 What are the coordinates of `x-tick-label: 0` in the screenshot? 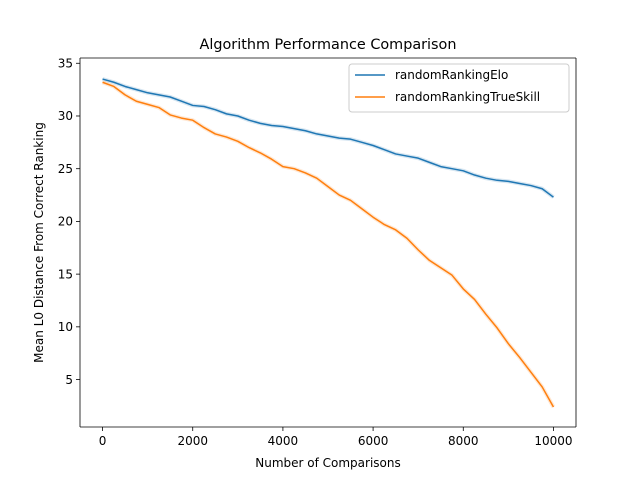 It's located at (103, 441).